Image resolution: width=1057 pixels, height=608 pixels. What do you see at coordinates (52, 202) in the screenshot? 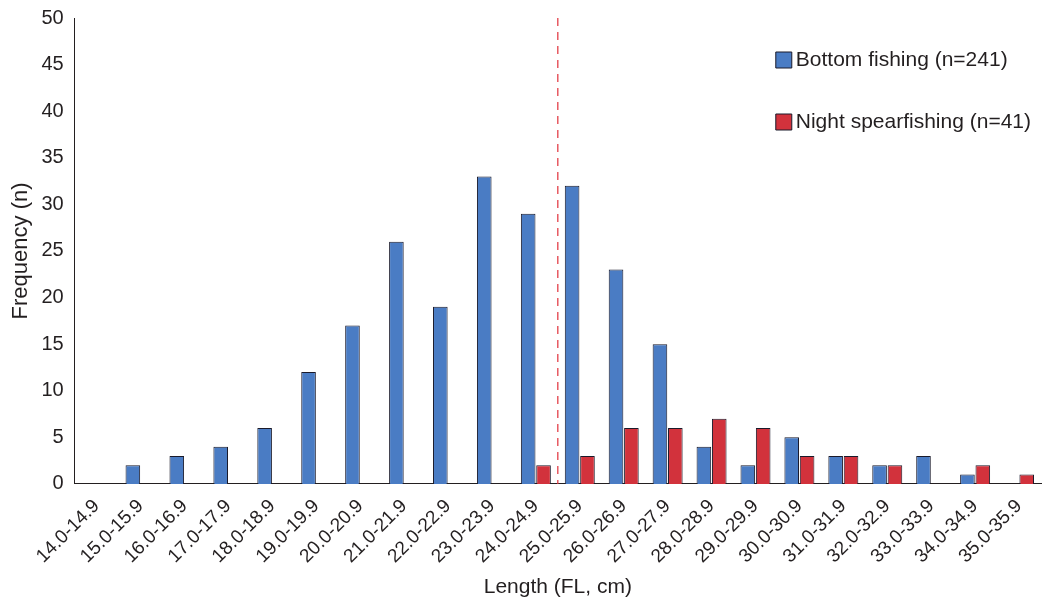
I see `y-tick-label: 30` at bounding box center [52, 202].